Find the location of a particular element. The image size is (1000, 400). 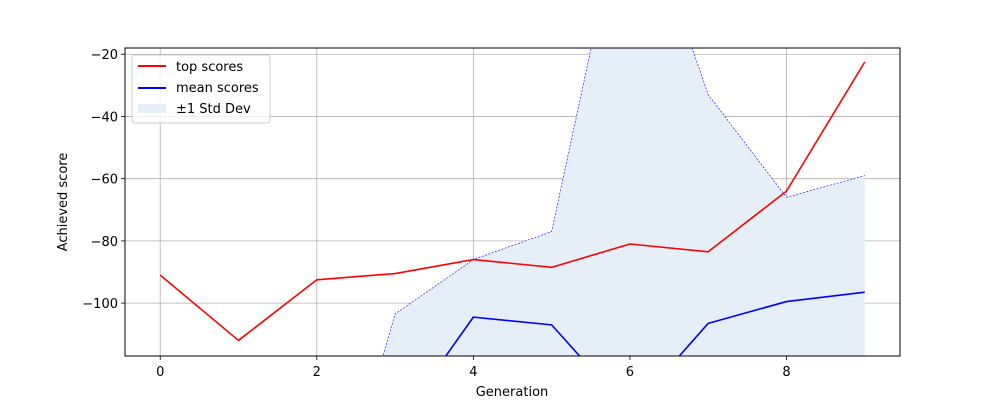

x-tick-label: 0 is located at coordinates (160, 372).